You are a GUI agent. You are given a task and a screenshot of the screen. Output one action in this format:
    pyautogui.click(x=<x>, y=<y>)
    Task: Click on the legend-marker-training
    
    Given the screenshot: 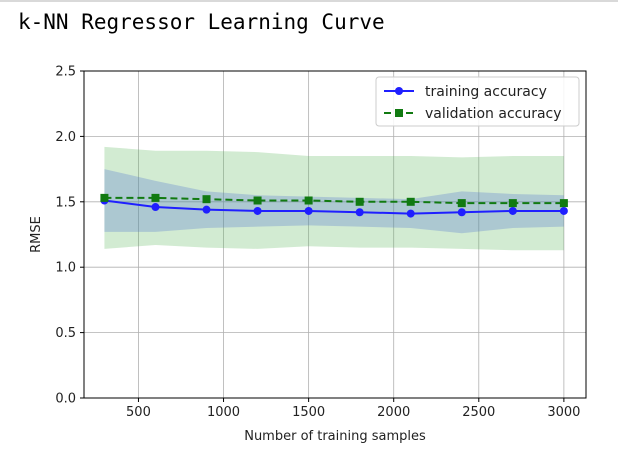 What is the action you would take?
    pyautogui.click(x=399, y=91)
    